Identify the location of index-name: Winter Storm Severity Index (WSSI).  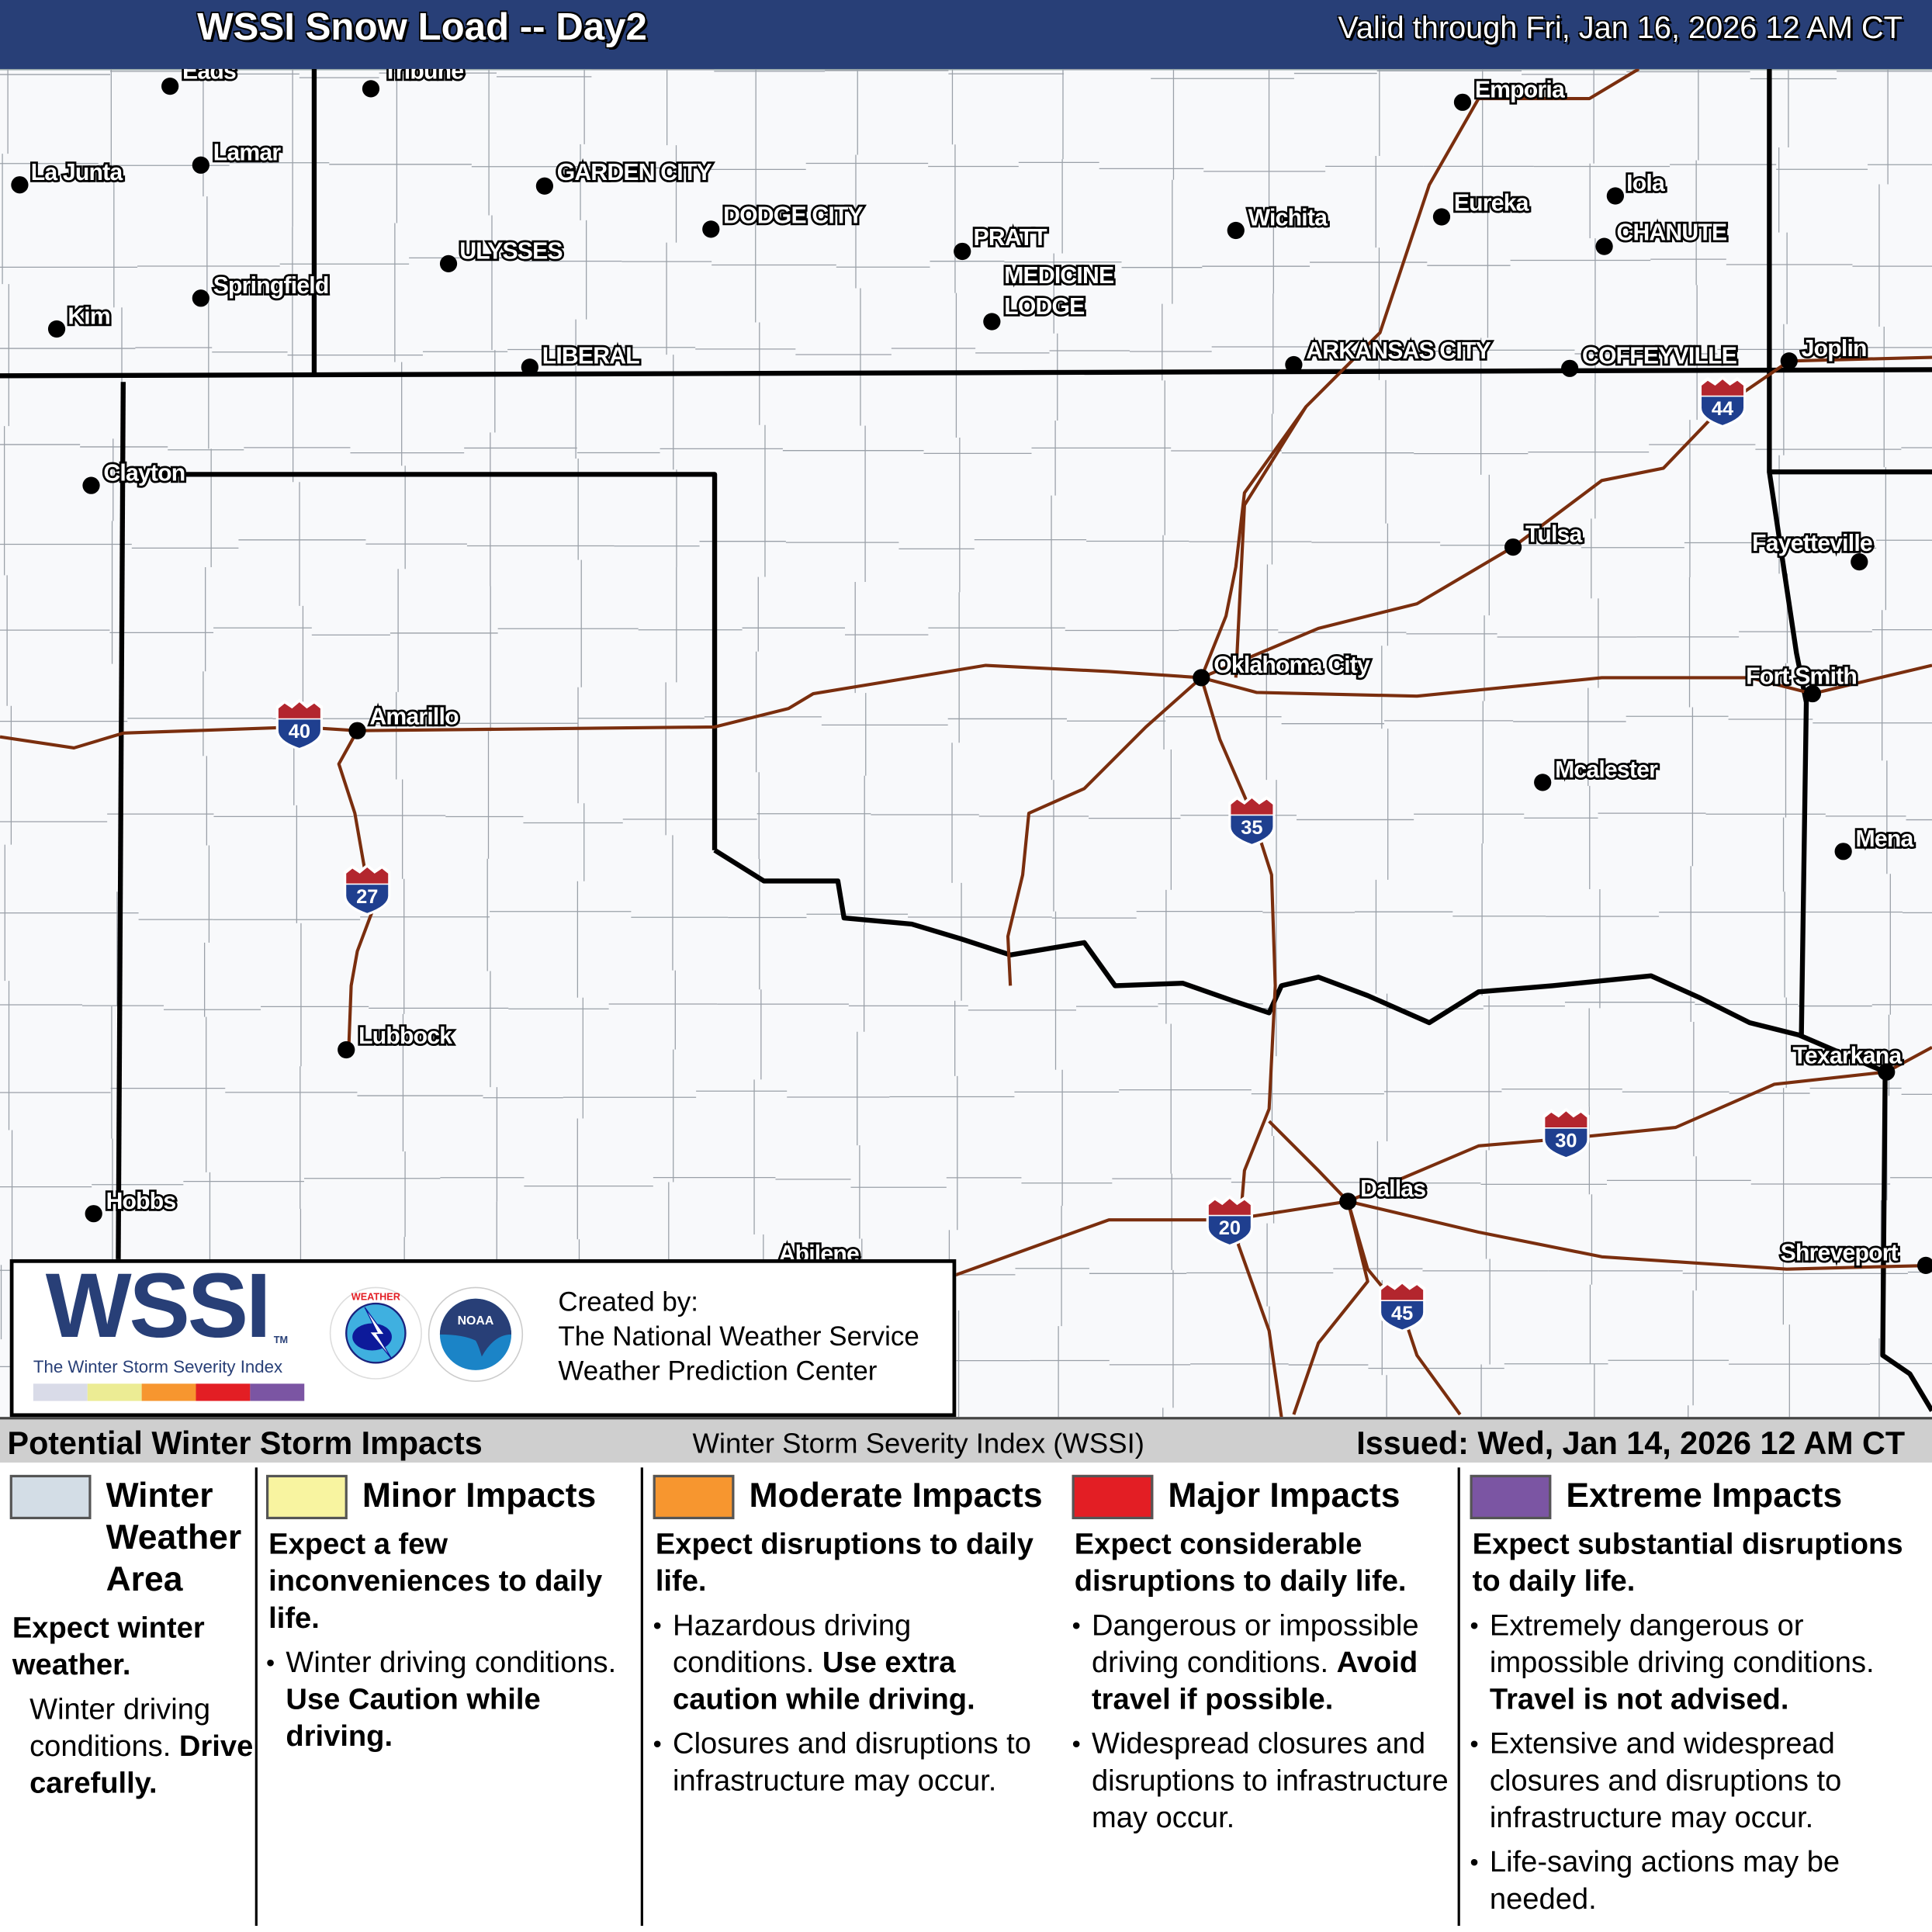
(918, 1442).